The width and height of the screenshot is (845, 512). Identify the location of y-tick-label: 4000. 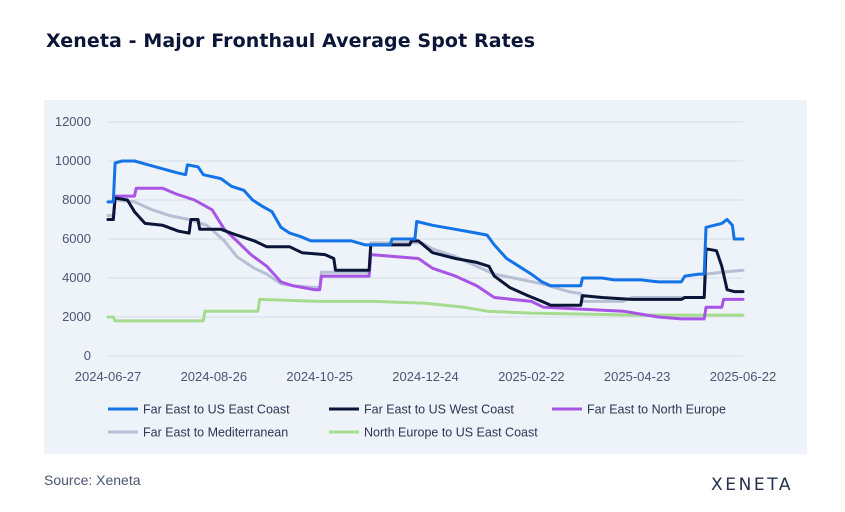
(76, 277).